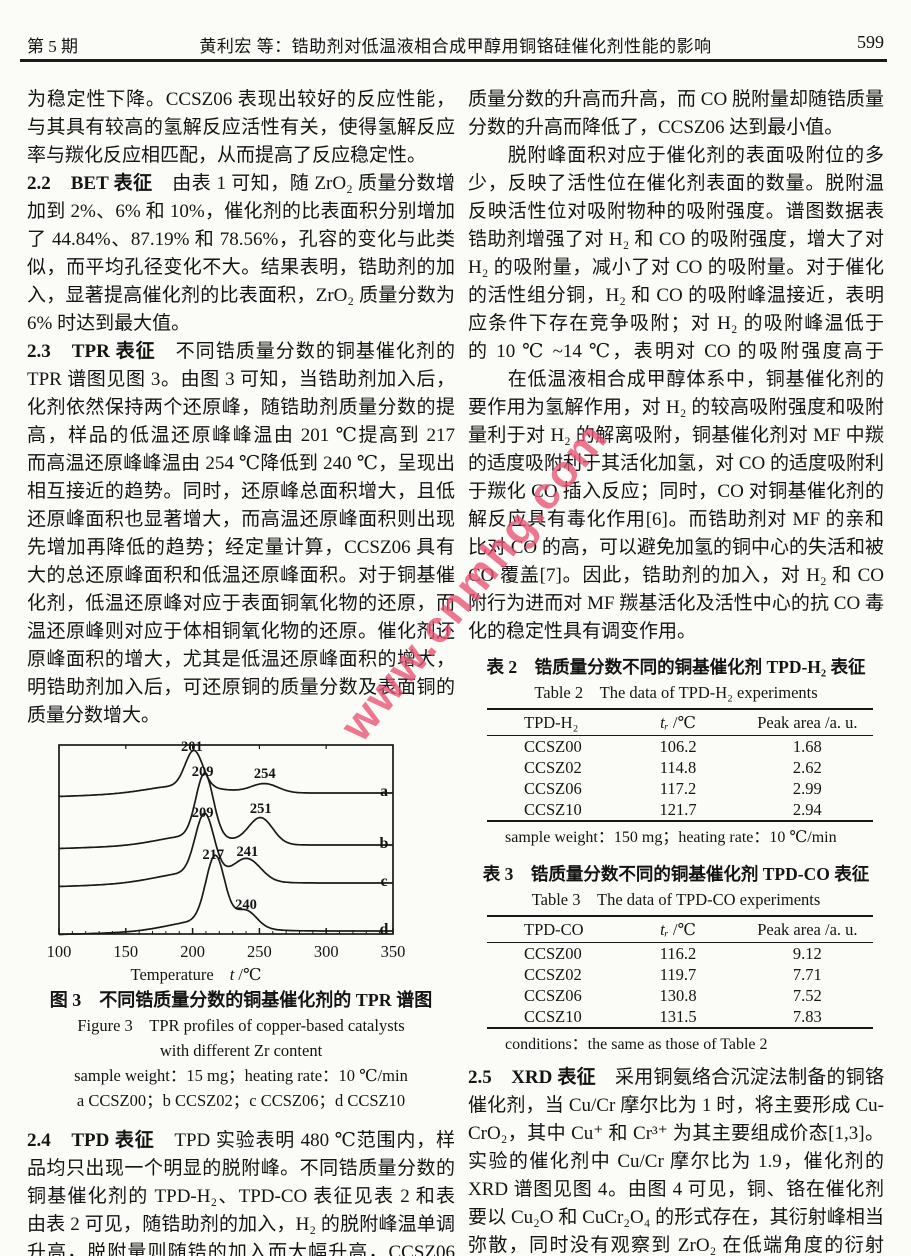  What do you see at coordinates (241, 1224) in the screenshot?
I see `line-text: 由表 2 可见，随锆助剂的加入，H₂ 的脱附峰温单调` at bounding box center [241, 1224].